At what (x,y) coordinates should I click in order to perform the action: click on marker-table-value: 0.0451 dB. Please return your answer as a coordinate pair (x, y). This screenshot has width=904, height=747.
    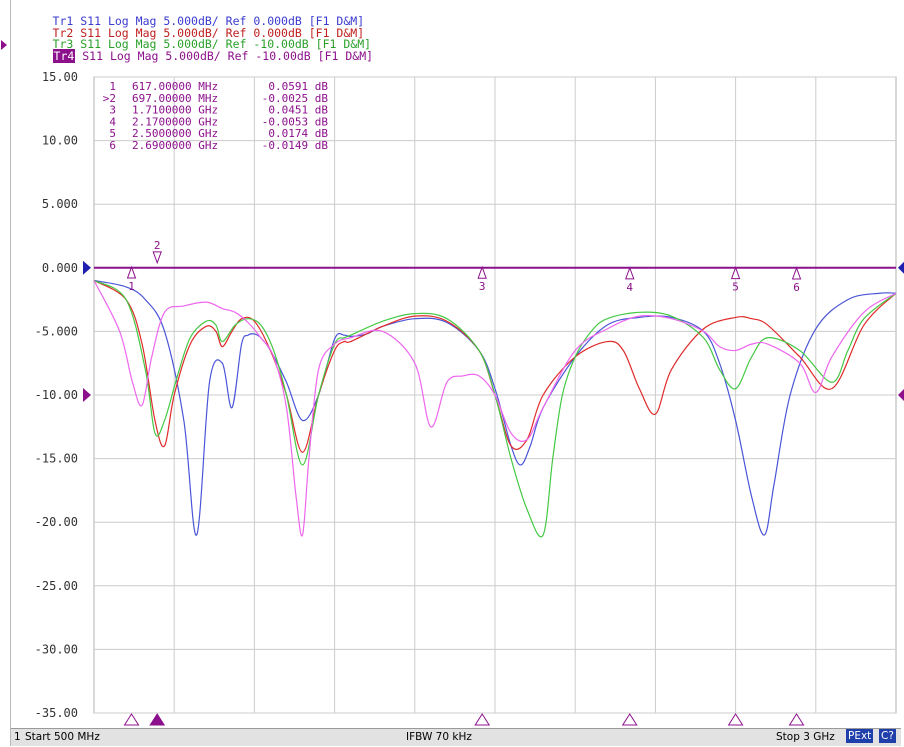
    Looking at the image, I should click on (298, 110).